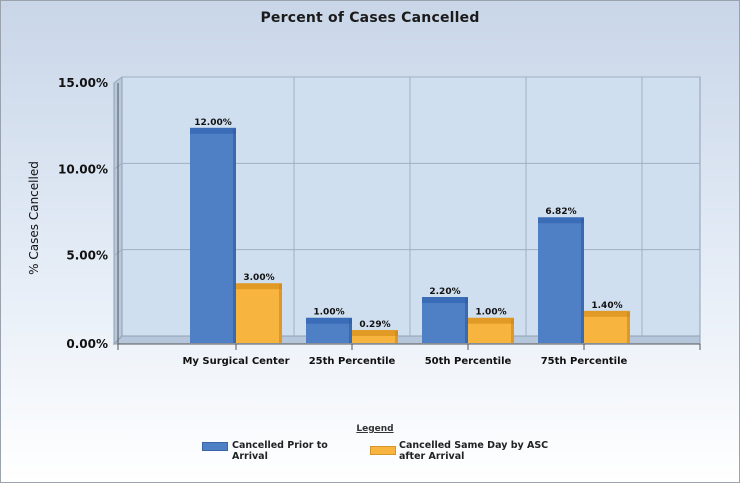 Image resolution: width=740 pixels, height=483 pixels. I want to click on chart-title: Percent of Cases Cancelled, so click(370, 18).